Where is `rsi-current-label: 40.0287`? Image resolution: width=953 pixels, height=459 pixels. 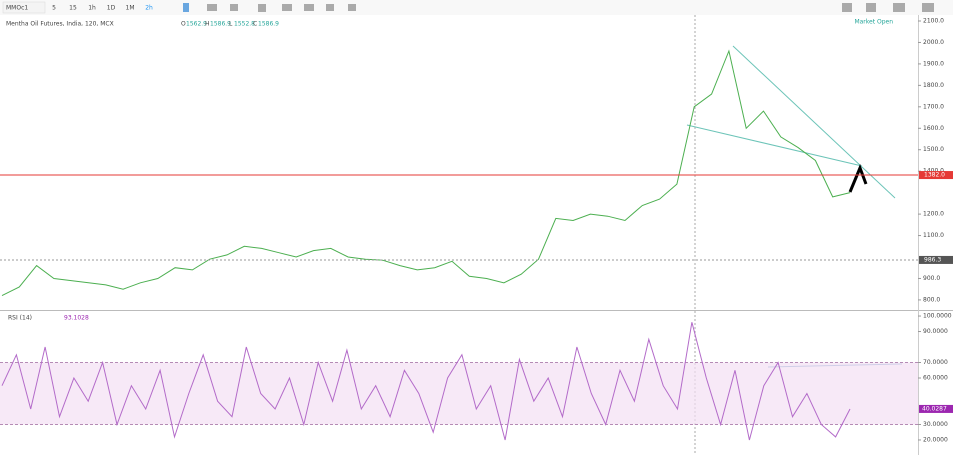
rsi-current-label: 40.0287 is located at coordinates (934, 408).